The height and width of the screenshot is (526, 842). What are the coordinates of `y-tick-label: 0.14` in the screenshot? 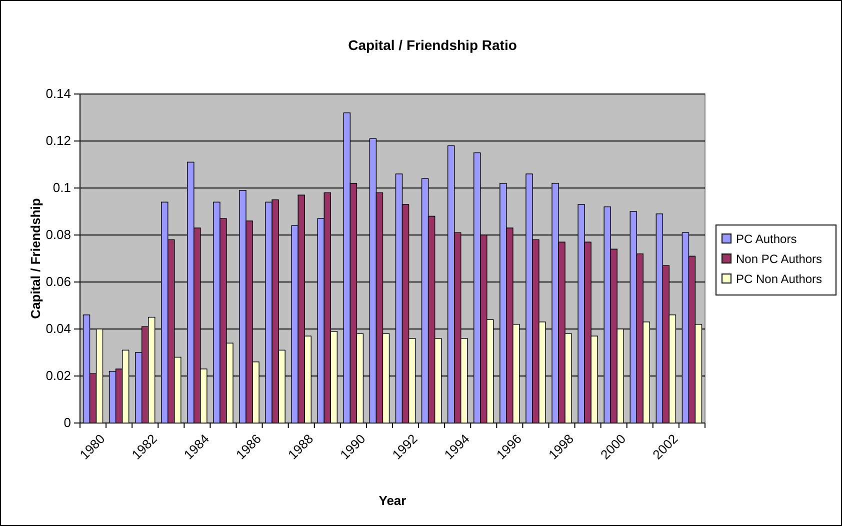 It's located at (58, 94).